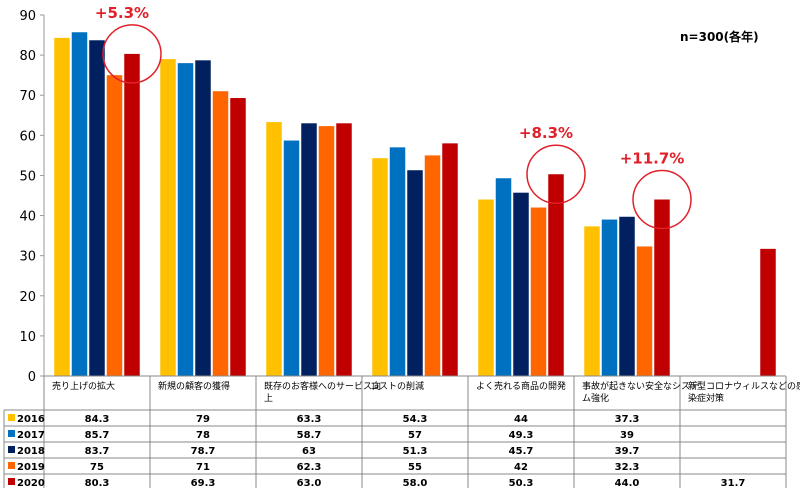 This screenshot has height=488, width=800. Describe the element at coordinates (309, 467) in the screenshot. I see `table-cell: 62.3` at that location.